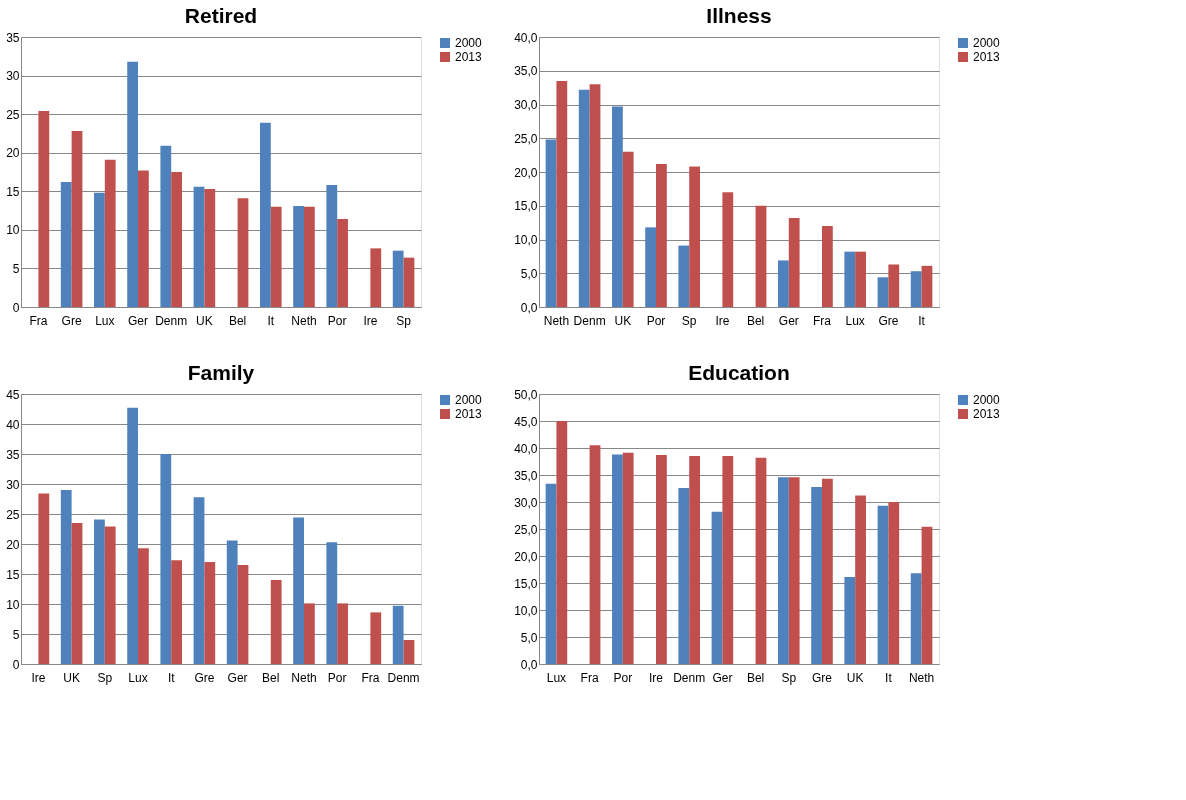  I want to click on chart-title: Family, so click(221, 372).